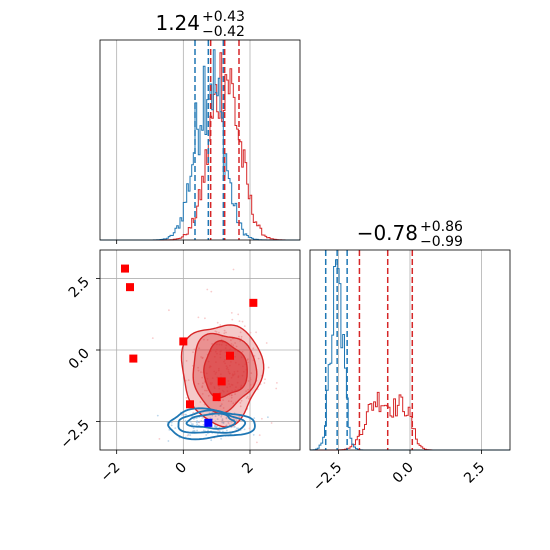  I want to click on top-histogram-steps, so click(200, 145).